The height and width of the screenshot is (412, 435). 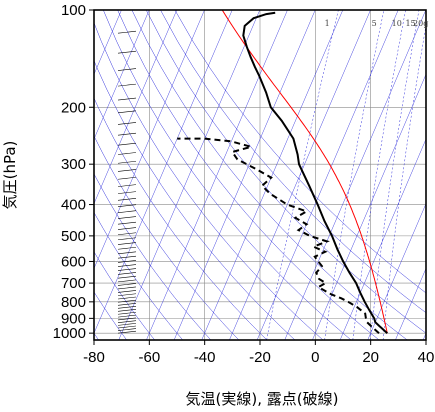 I want to click on y-tick-label: 1000, so click(x=69, y=333).